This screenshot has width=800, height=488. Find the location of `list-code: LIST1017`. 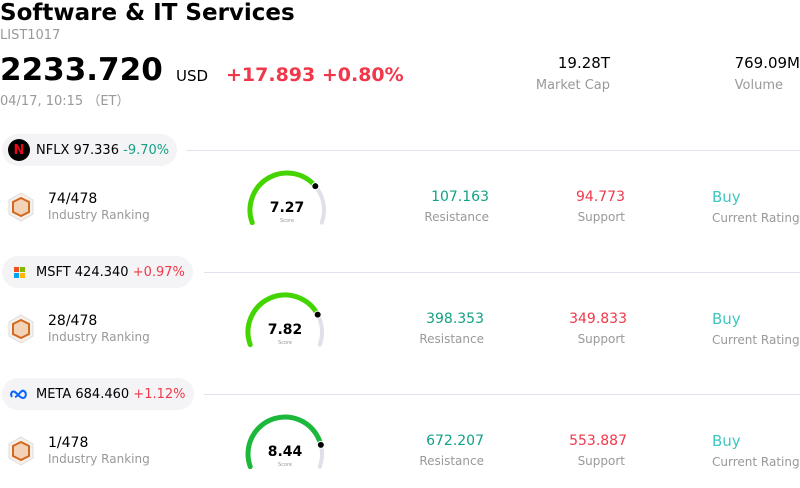

list-code: LIST1017 is located at coordinates (30, 35).